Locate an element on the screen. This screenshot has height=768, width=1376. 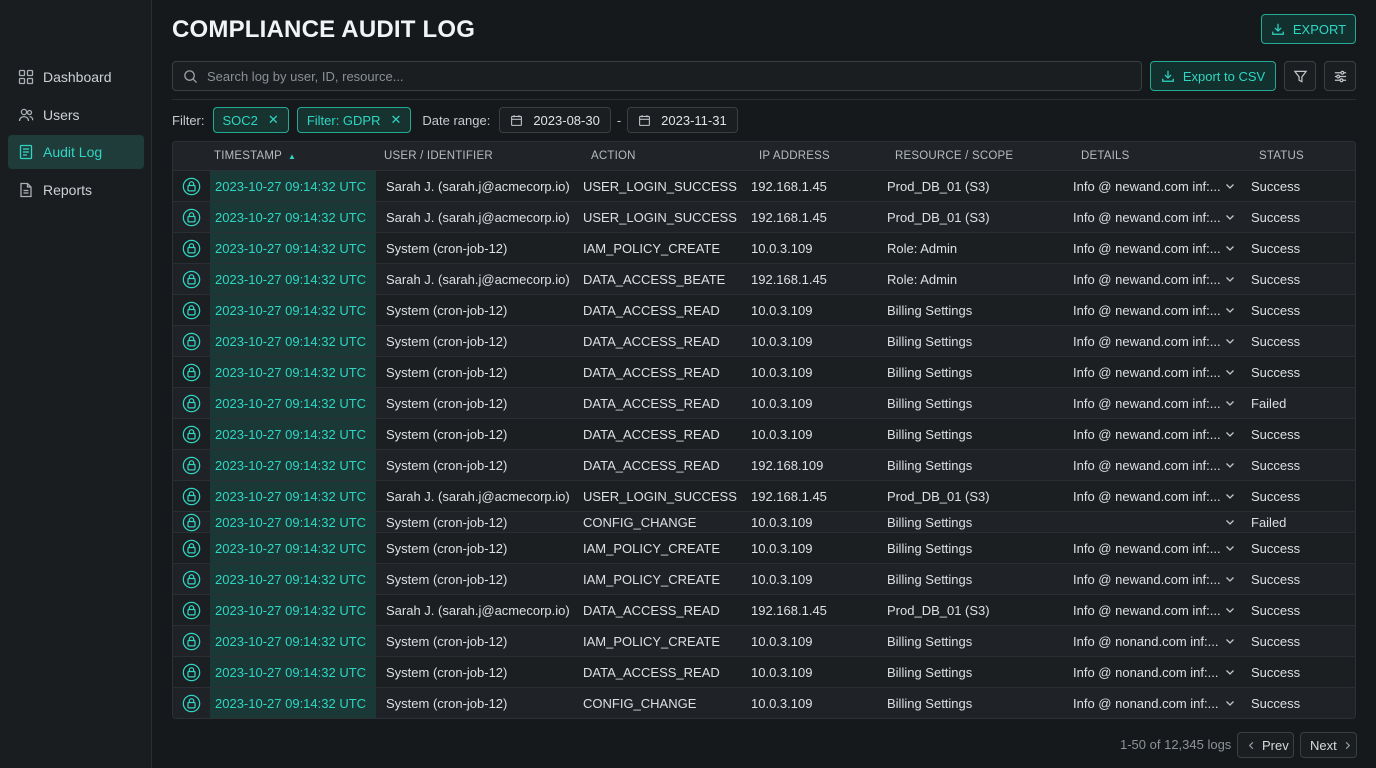
sidebar-item-dashboard: Dashboard is located at coordinates (76, 77).